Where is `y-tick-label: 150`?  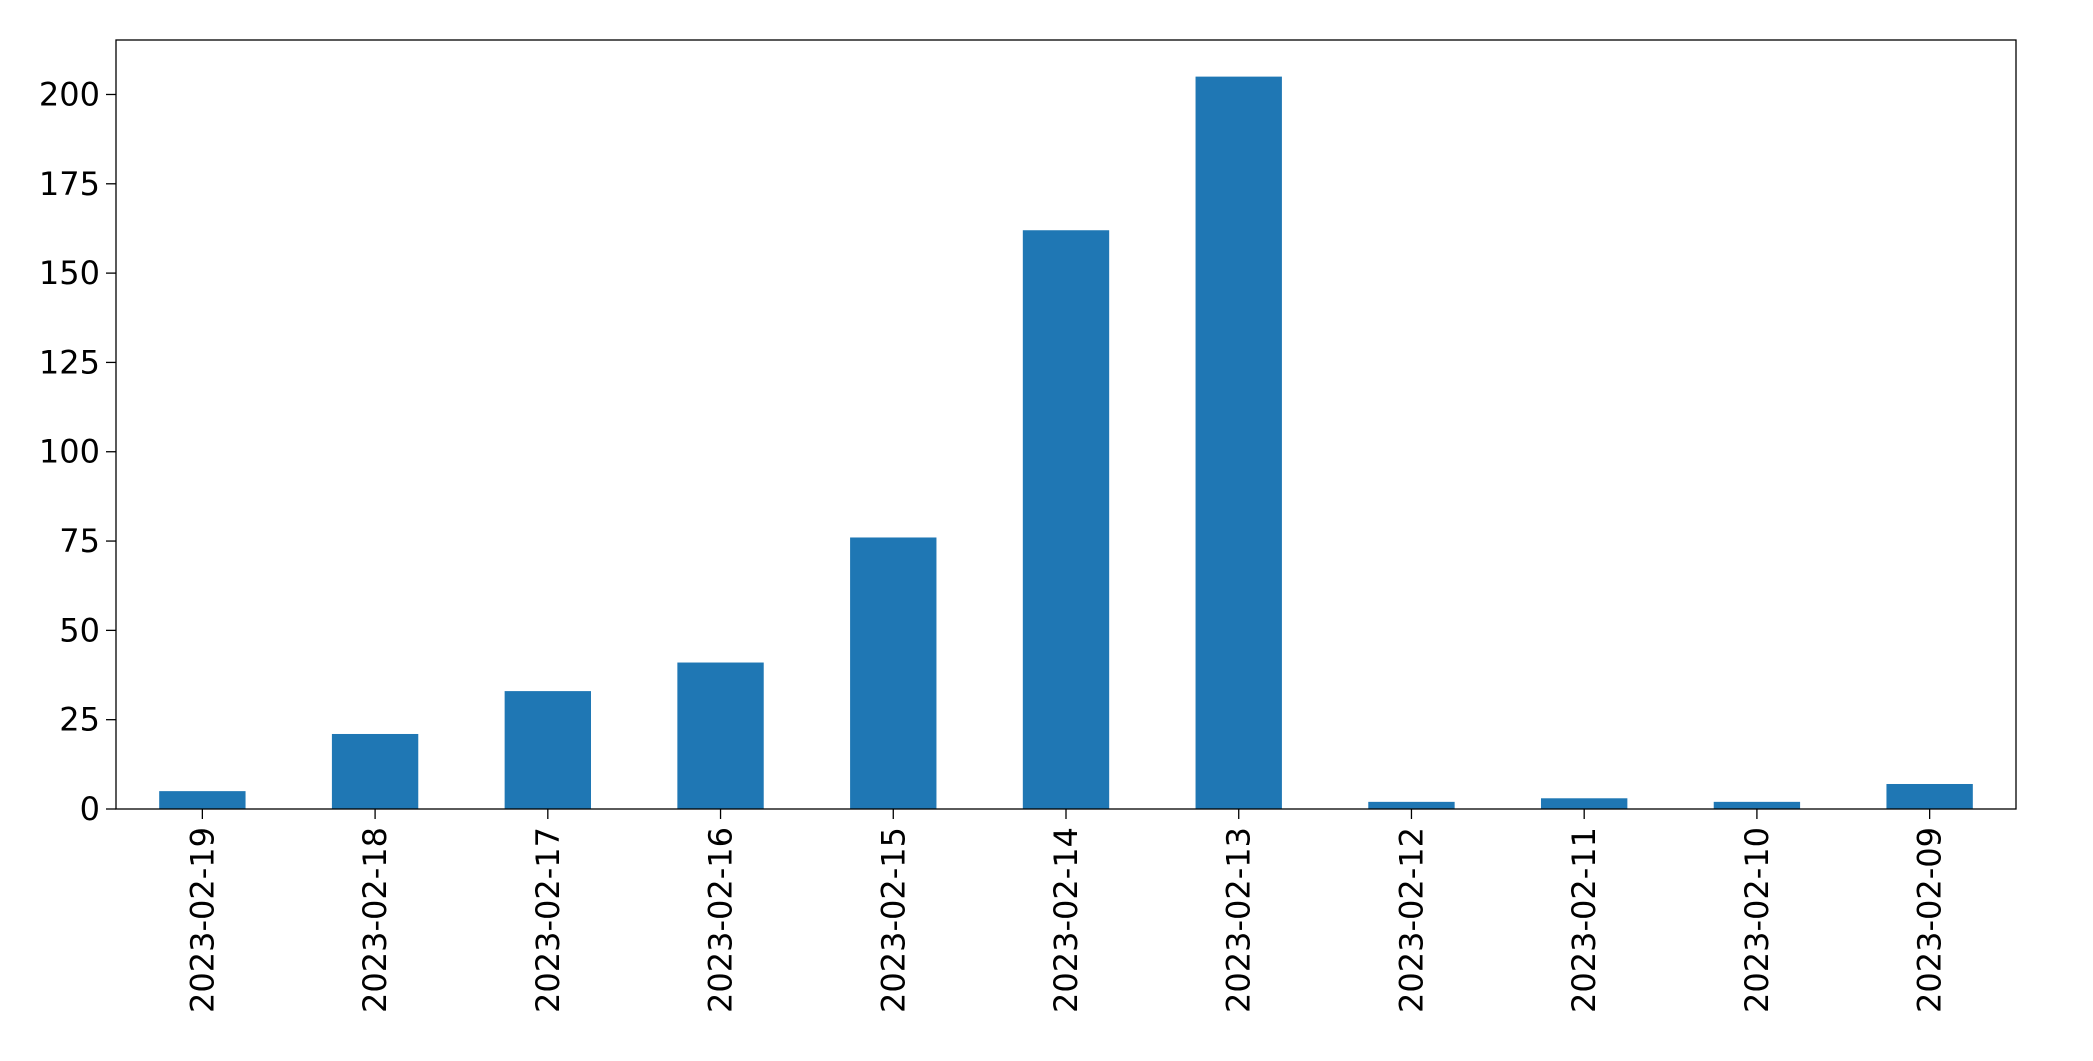
y-tick-label: 150 is located at coordinates (69, 273).